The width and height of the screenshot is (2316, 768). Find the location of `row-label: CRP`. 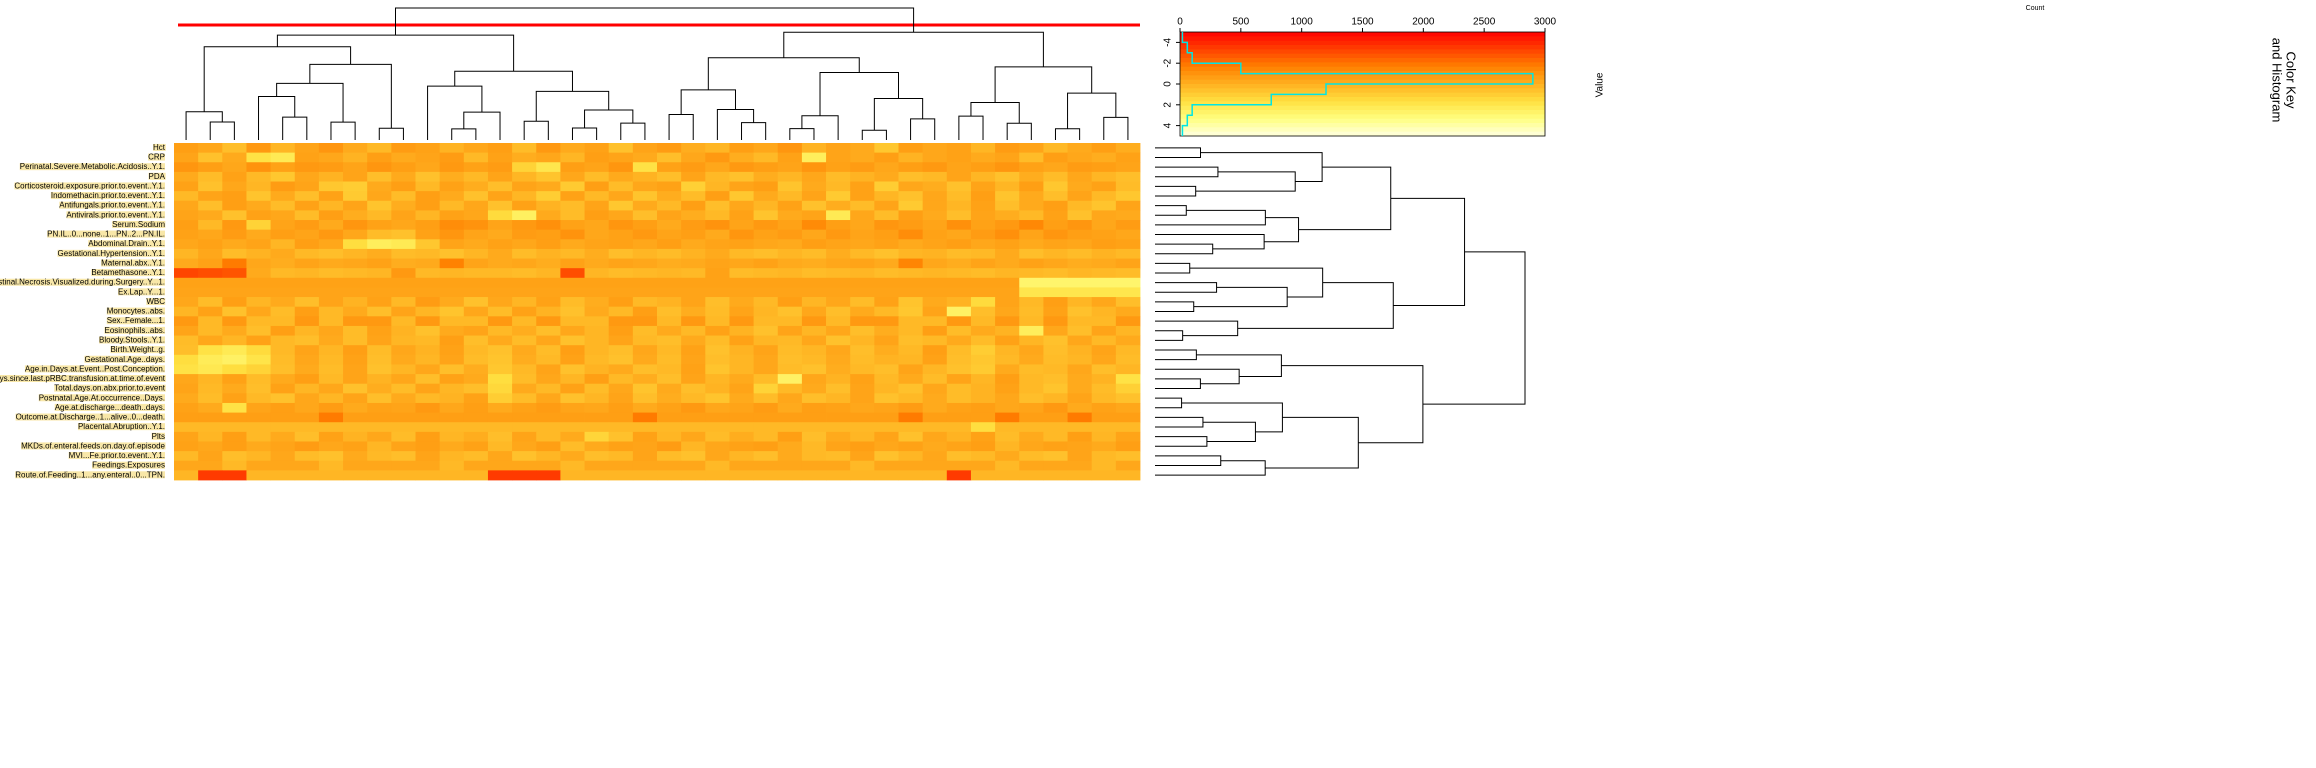

row-label: CRP is located at coordinates (156, 157).